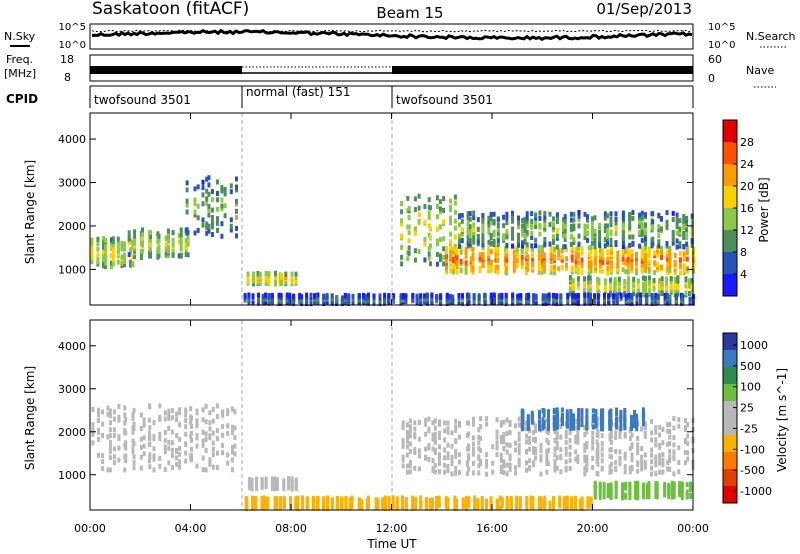  I want to click on y-tick-label: 1000, so click(72, 475).